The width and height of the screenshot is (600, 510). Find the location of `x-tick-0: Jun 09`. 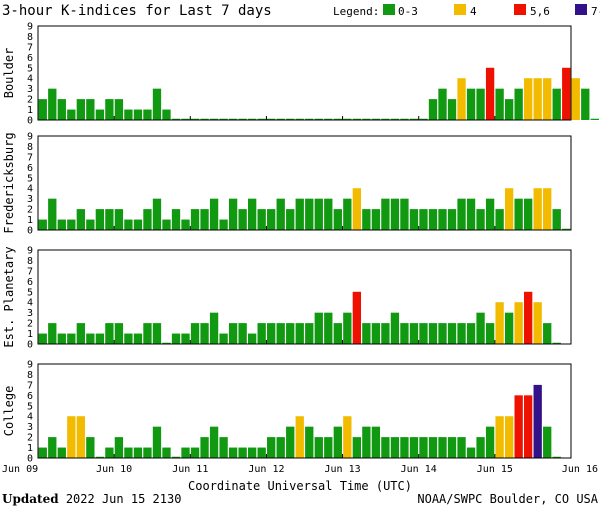

x-tick-0: Jun 09 is located at coordinates (20, 469).